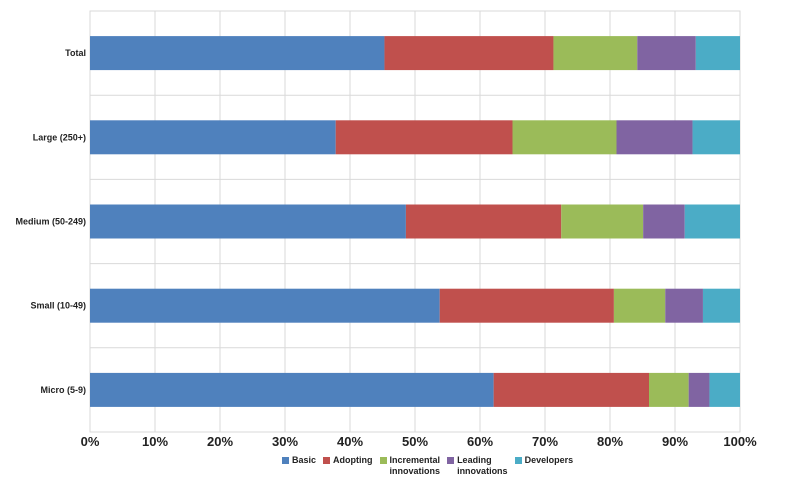 The height and width of the screenshot is (500, 800). What do you see at coordinates (610, 441) in the screenshot?
I see `x-tick-label: 80%` at bounding box center [610, 441].